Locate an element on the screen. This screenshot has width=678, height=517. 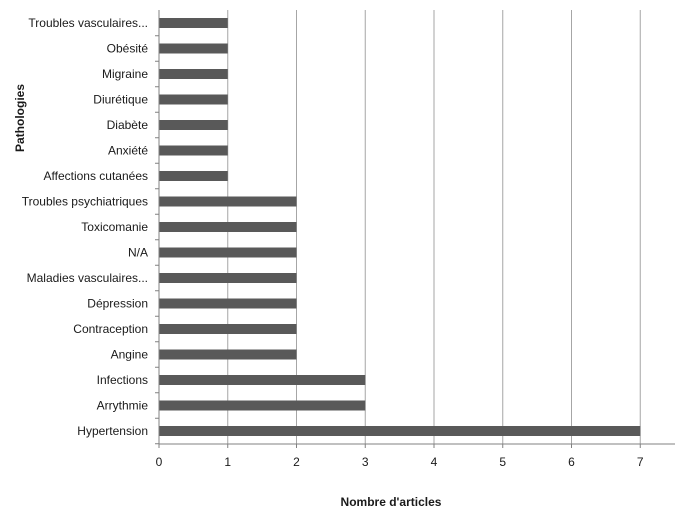
category-label-11: Anxiété is located at coordinates (128, 151).